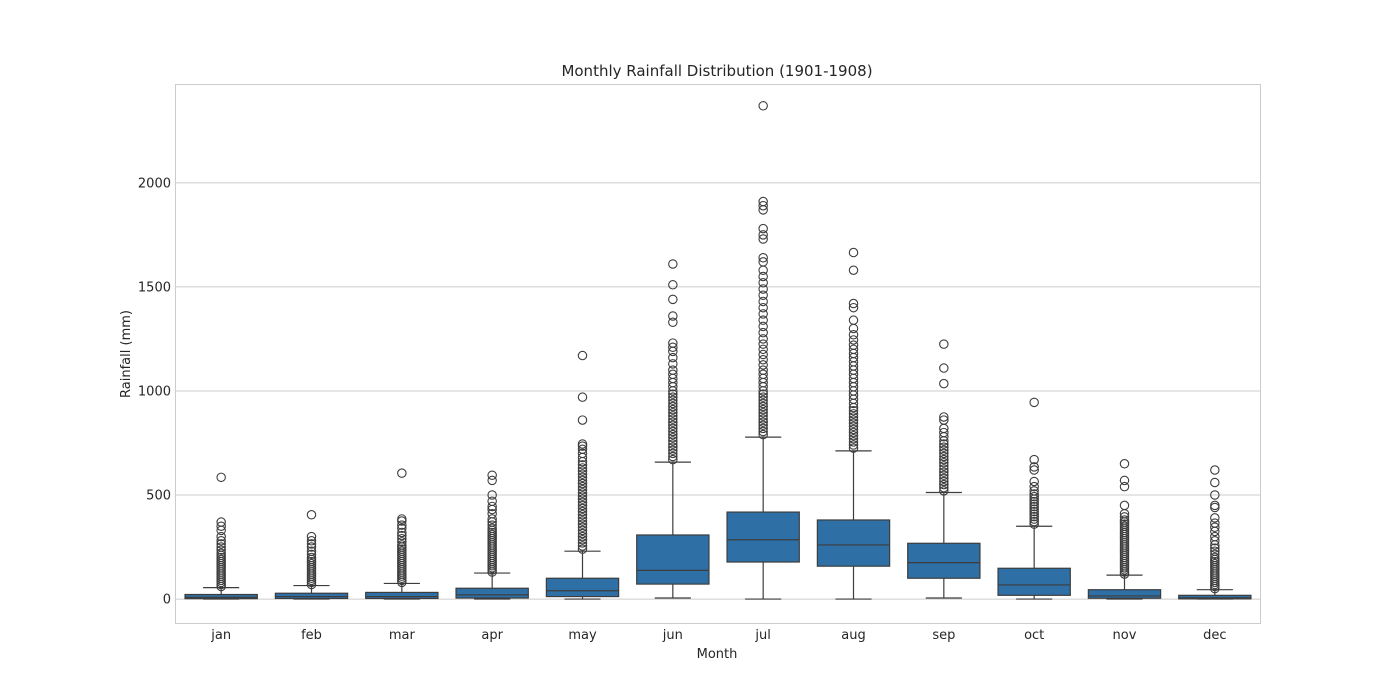  I want to click on box-group-jun, so click(673, 429).